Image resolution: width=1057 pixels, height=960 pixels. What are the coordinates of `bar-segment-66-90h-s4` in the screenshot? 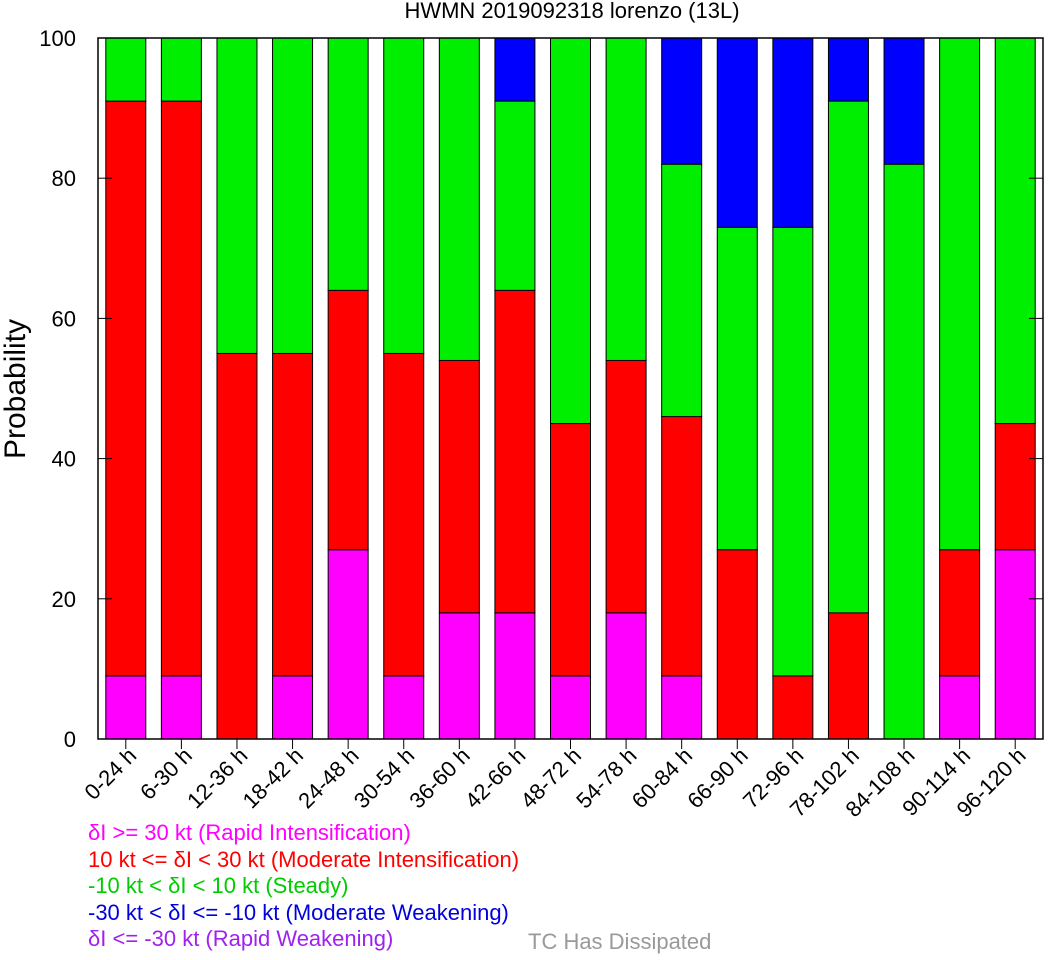 It's located at (737, 132).